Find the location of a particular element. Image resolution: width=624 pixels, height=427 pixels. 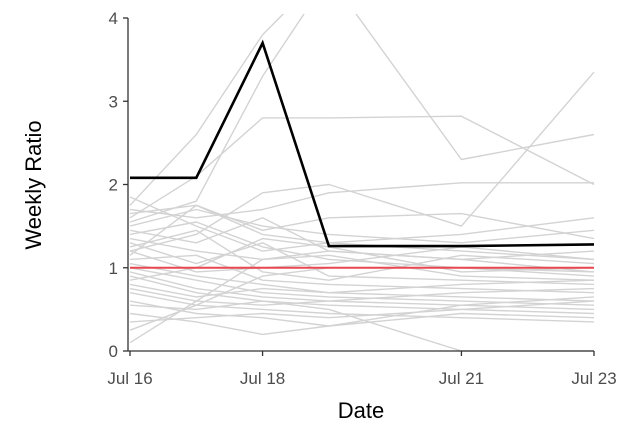

y-tick-label: 3 is located at coordinates (113, 101).